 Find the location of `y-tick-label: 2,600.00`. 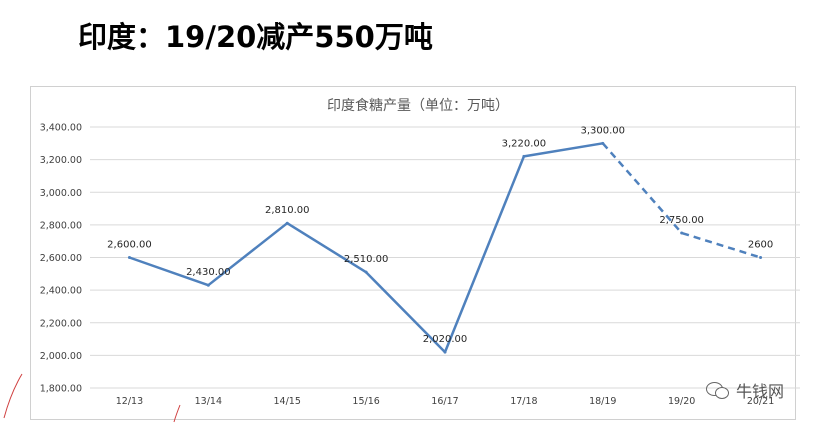

y-tick-label: 2,600.00 is located at coordinates (61, 258).